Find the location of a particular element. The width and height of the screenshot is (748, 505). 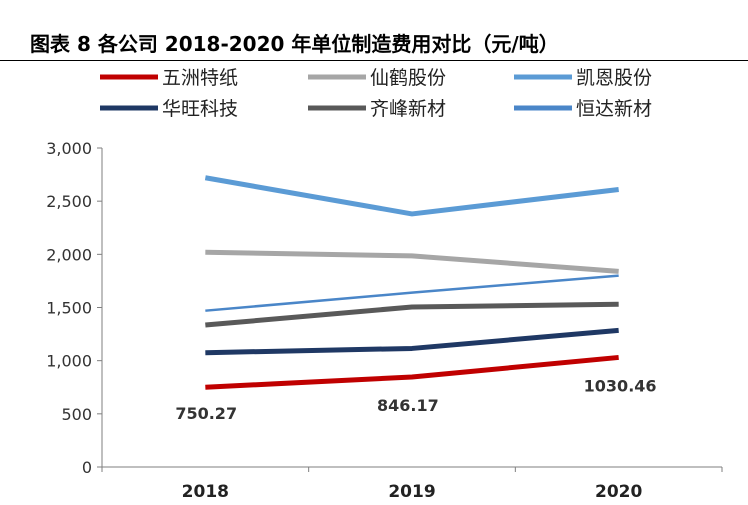

legend-label: 仙鹤股份 is located at coordinates (408, 78).